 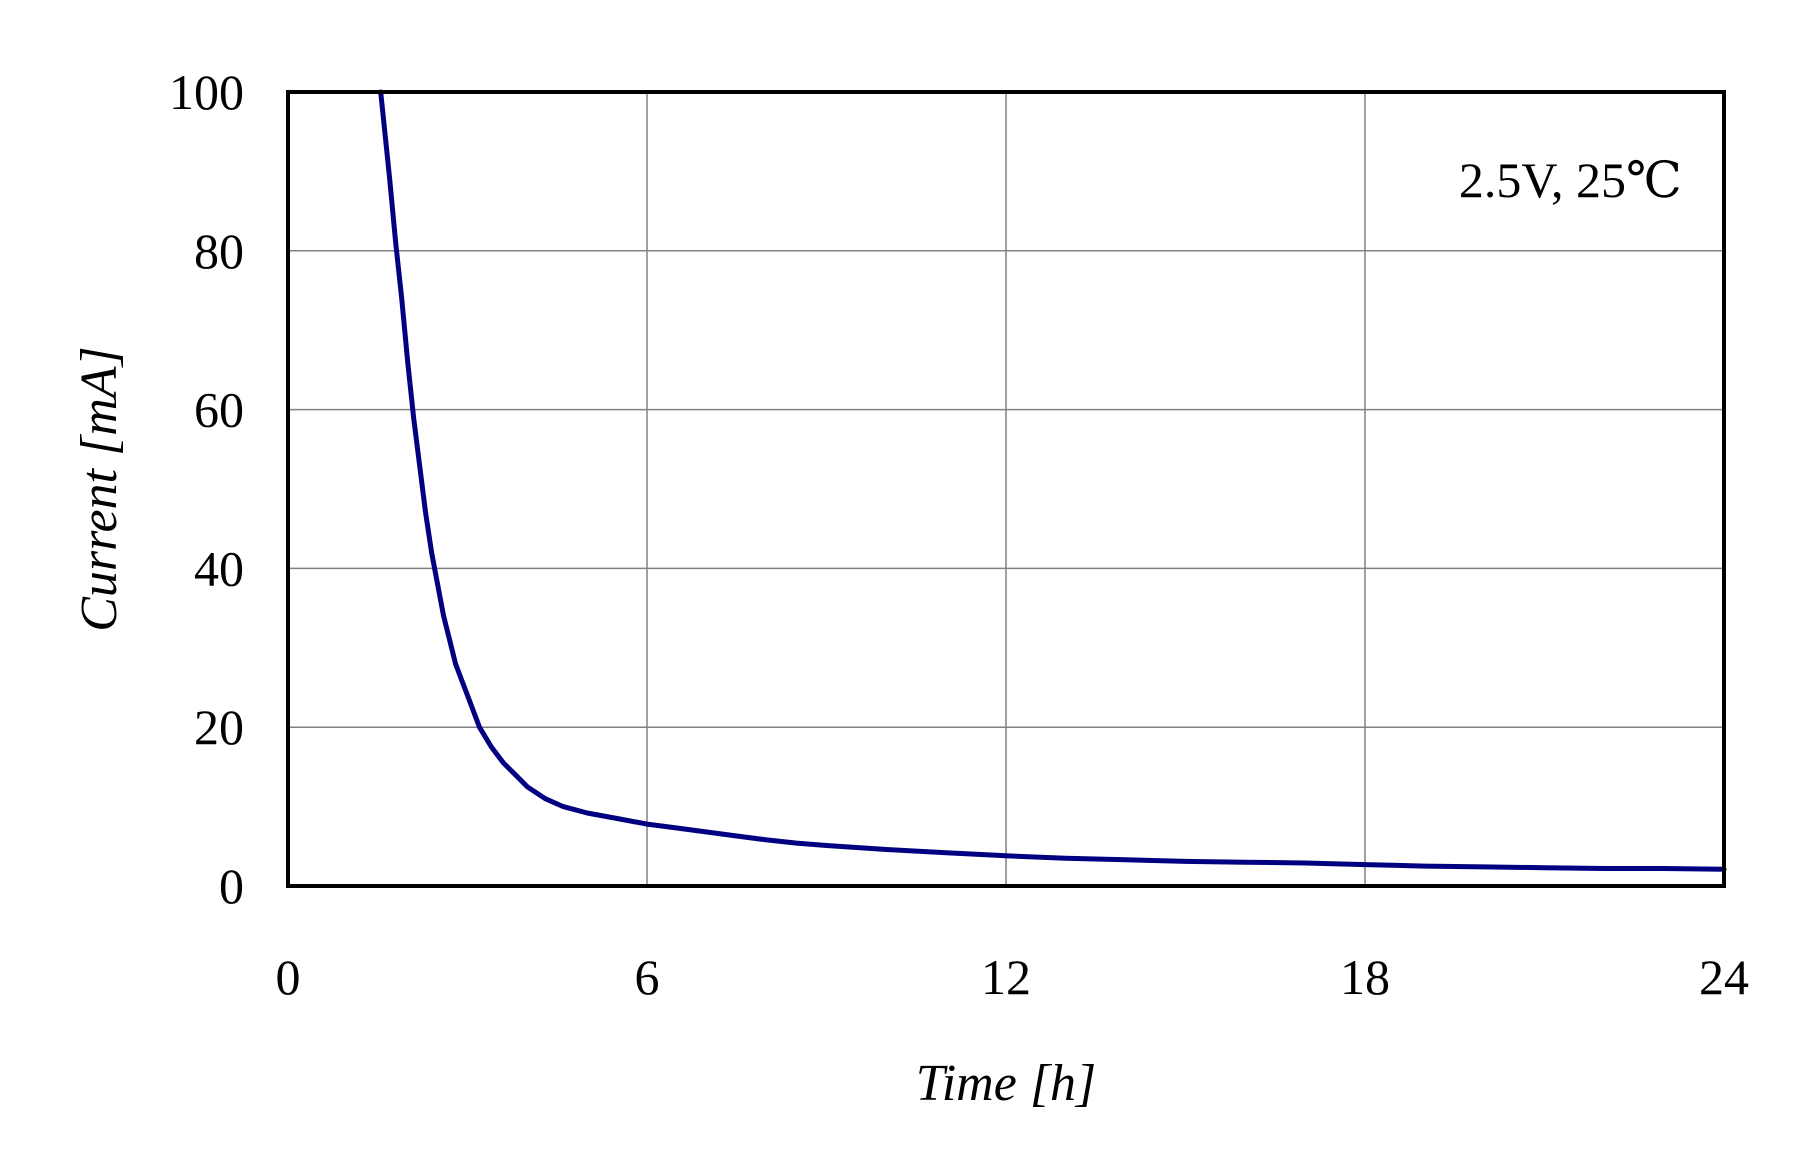 I want to click on x-tick-label-1: 6, so click(x=647, y=977).